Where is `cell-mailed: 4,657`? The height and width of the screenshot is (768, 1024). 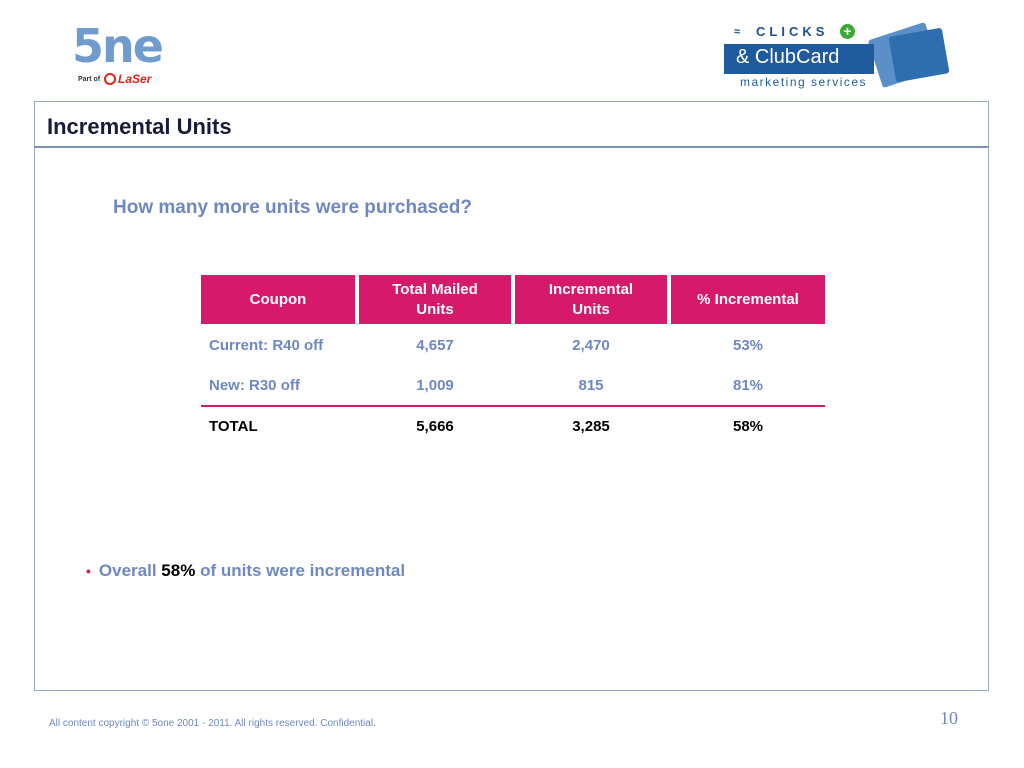 cell-mailed: 4,657 is located at coordinates (435, 345).